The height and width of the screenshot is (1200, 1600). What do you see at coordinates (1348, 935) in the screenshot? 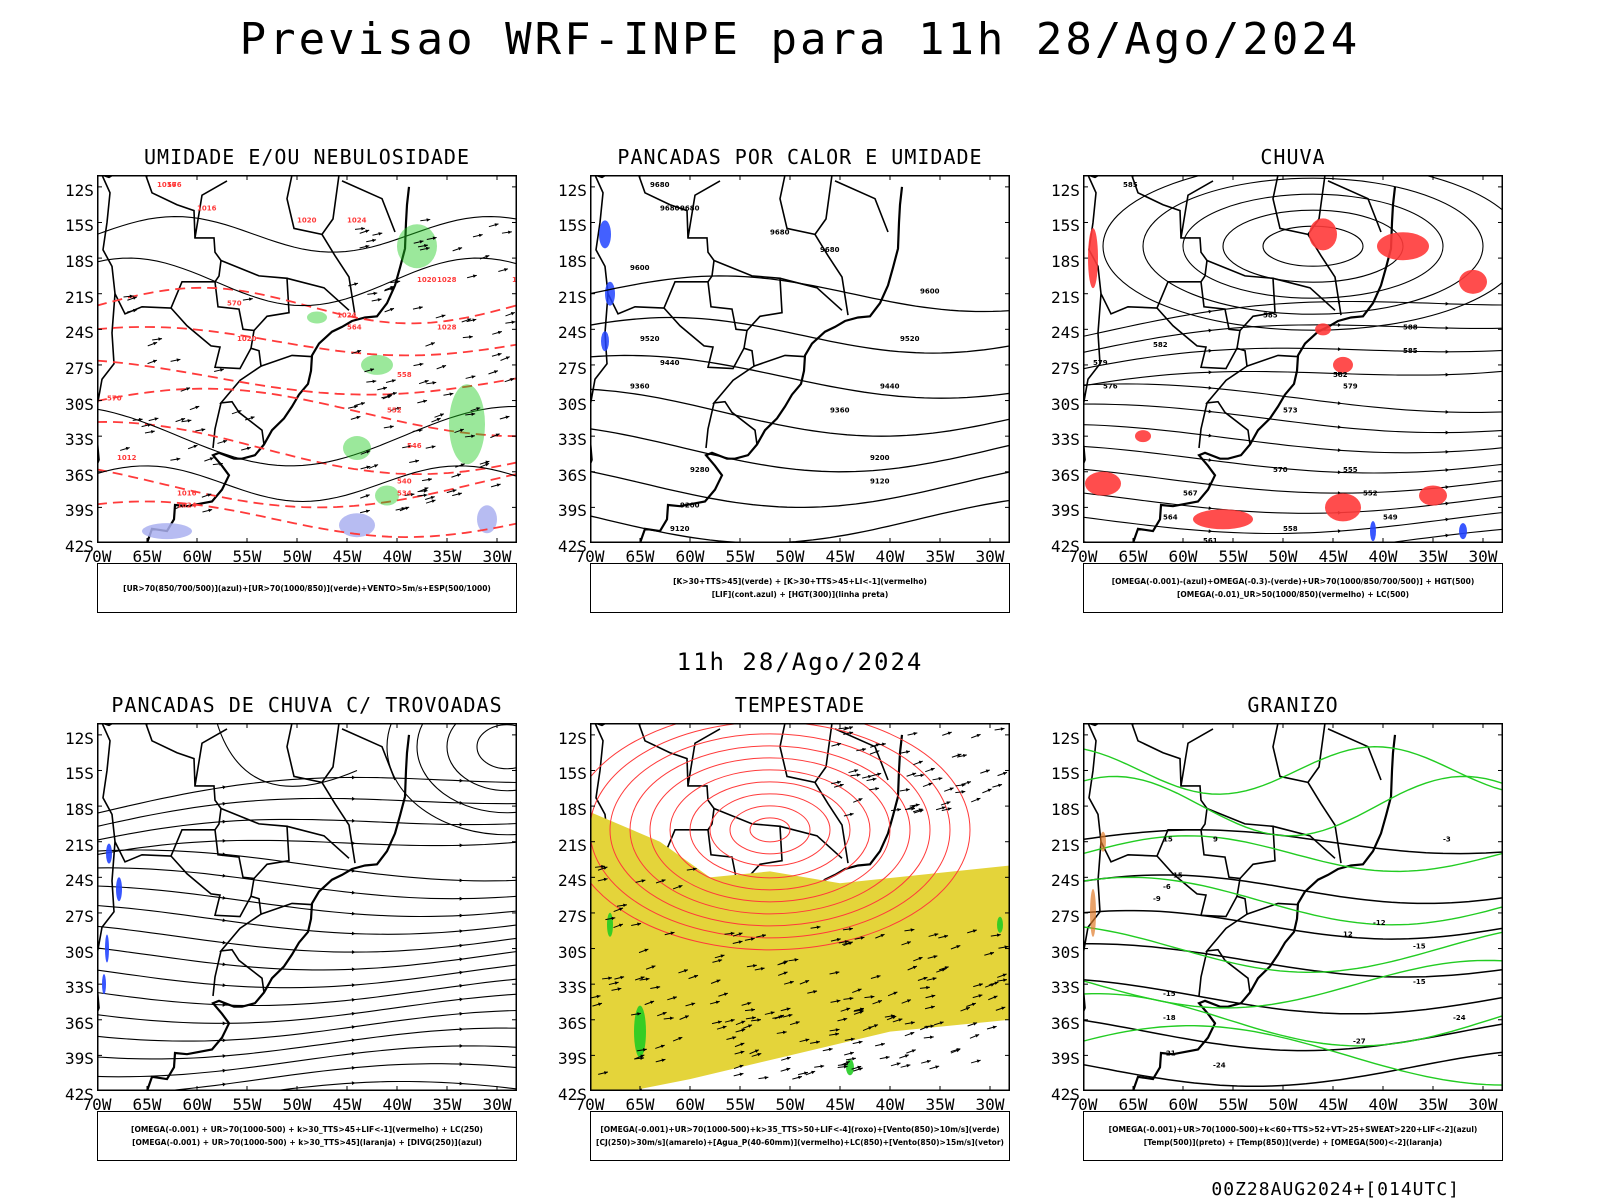
I see `contour-label: 12` at bounding box center [1348, 935].